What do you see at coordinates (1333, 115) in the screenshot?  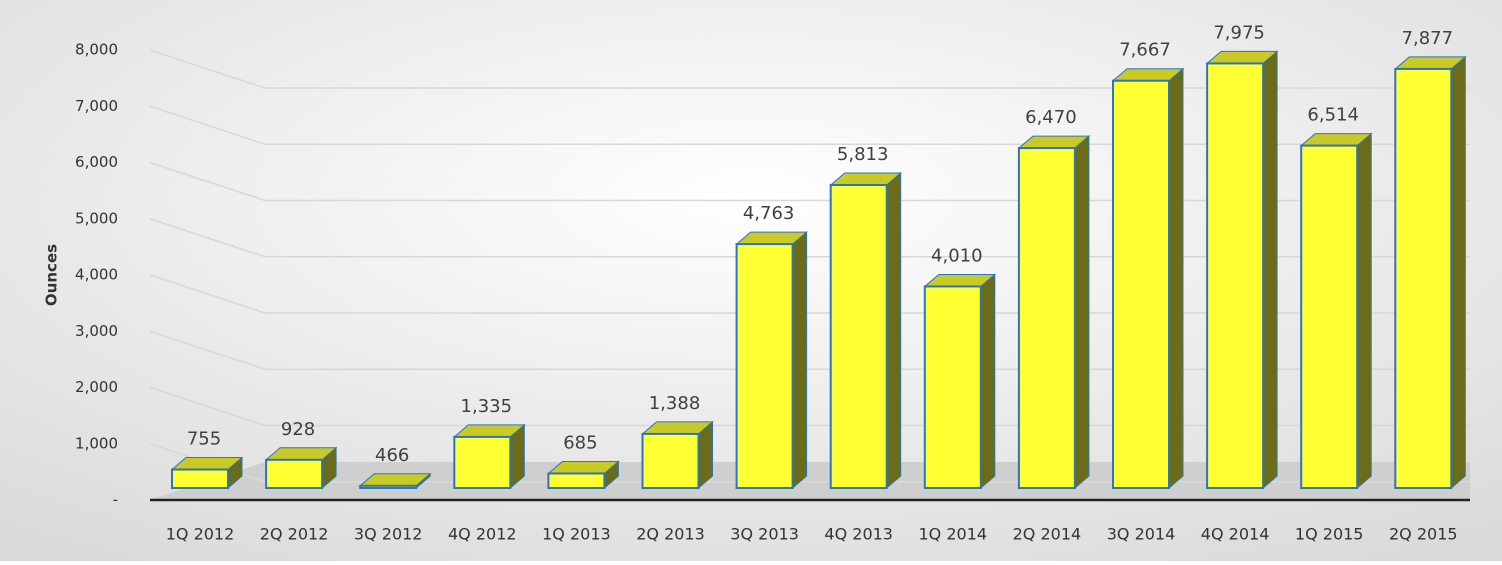 I see `value-label: 6,514` at bounding box center [1333, 115].